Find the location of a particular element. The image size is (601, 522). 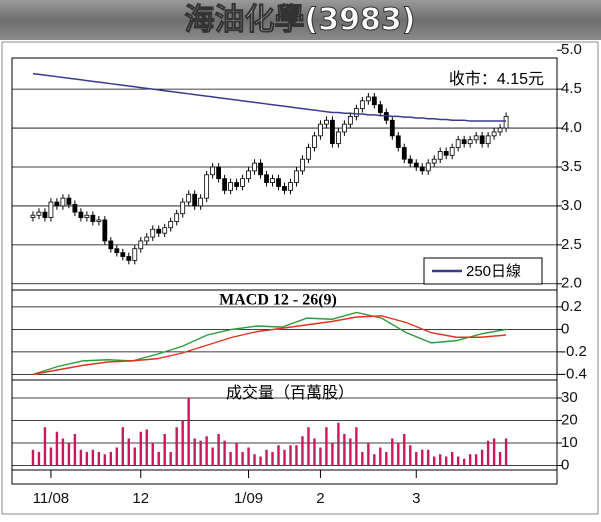

legend-label: 250日線 is located at coordinates (493, 271).